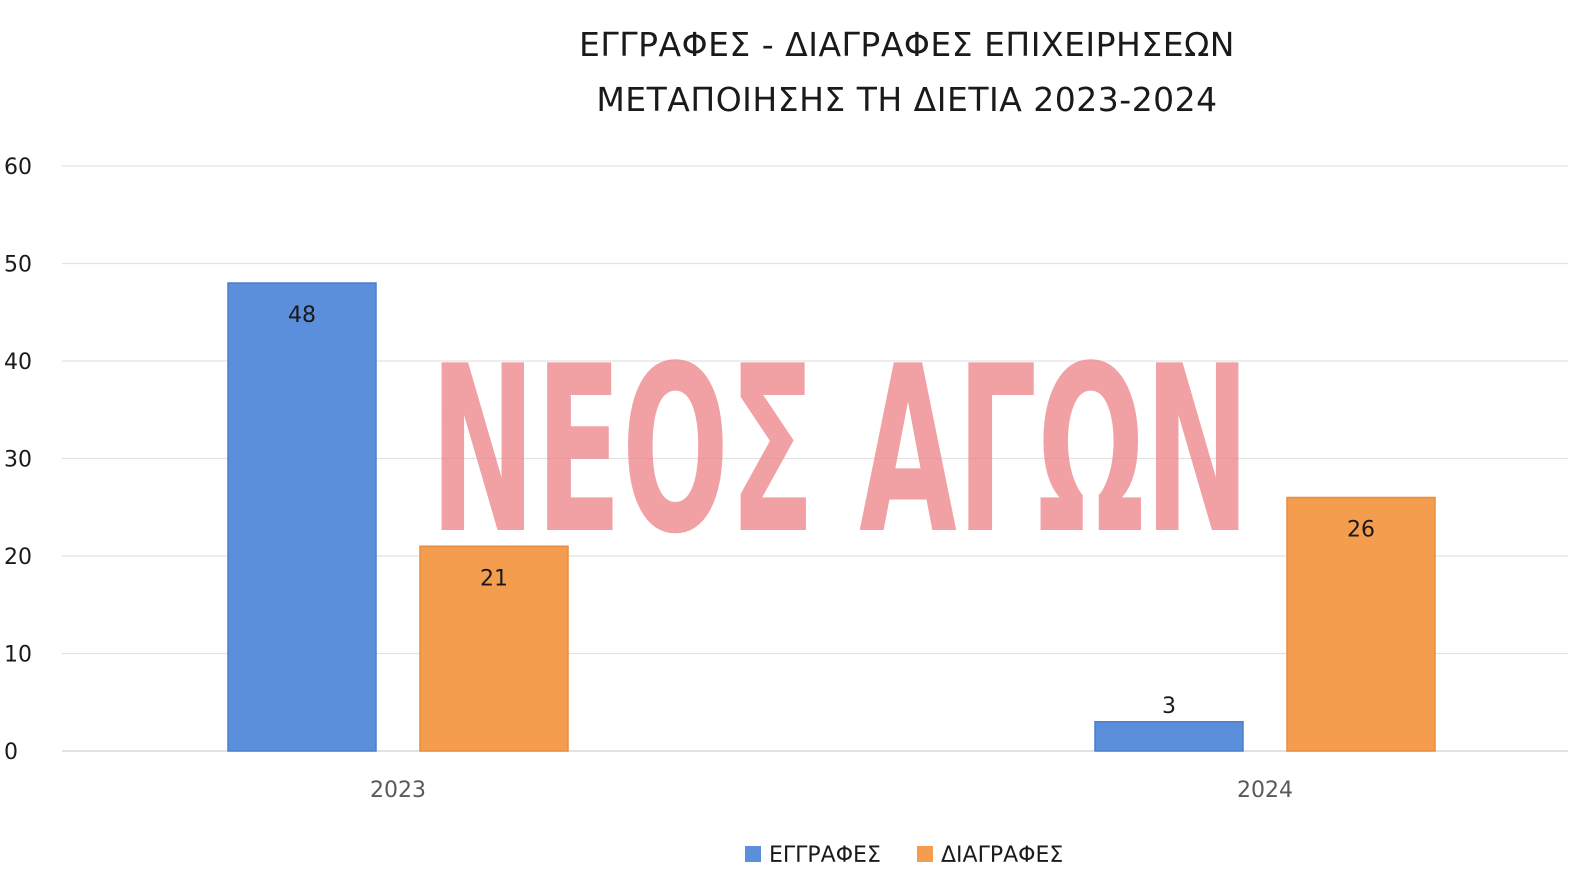  I want to click on y-axis-ticks: 0 10 20 30 40 50 60, so click(18, 460).